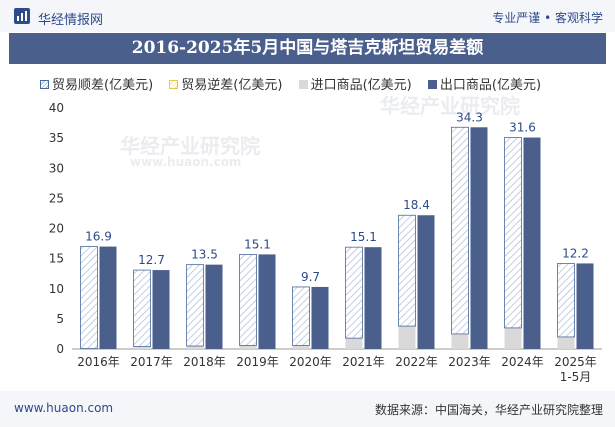 The image size is (615, 427). What do you see at coordinates (64, 408) in the screenshot?
I see `footer-site-link: www.huaon.com` at bounding box center [64, 408].